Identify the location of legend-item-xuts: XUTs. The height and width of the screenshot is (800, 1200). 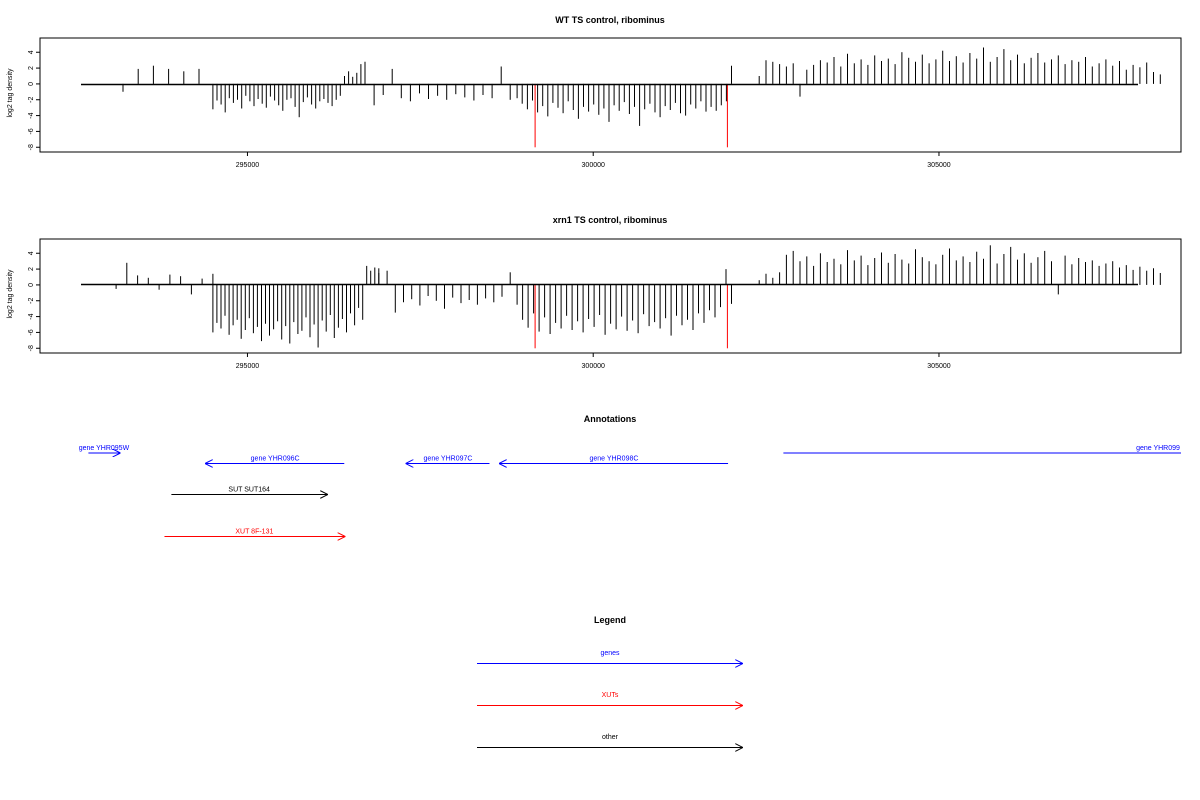
(609, 699).